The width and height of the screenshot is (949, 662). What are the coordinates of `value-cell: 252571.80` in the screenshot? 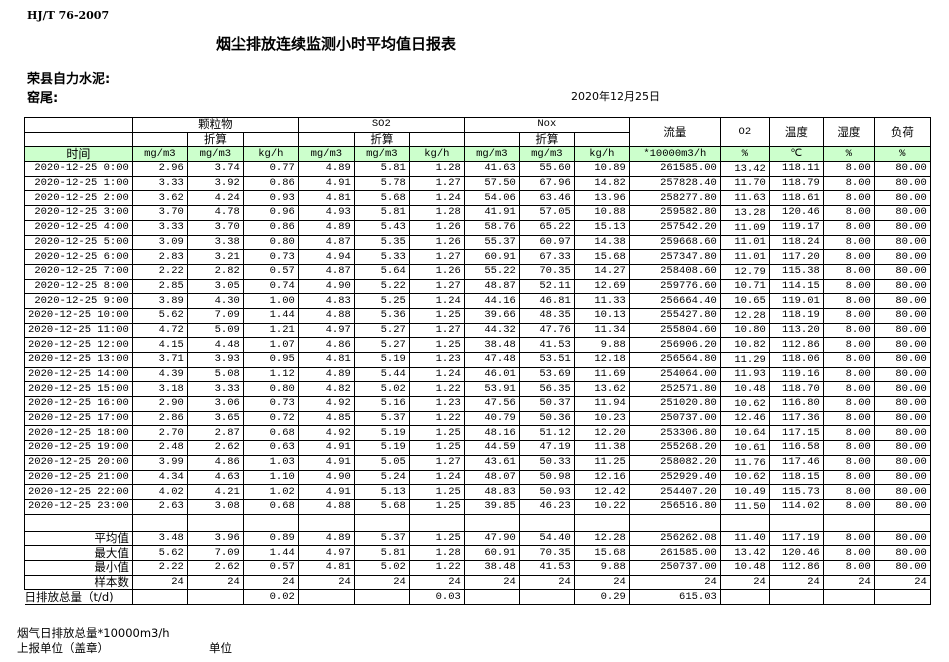 It's located at (674, 389).